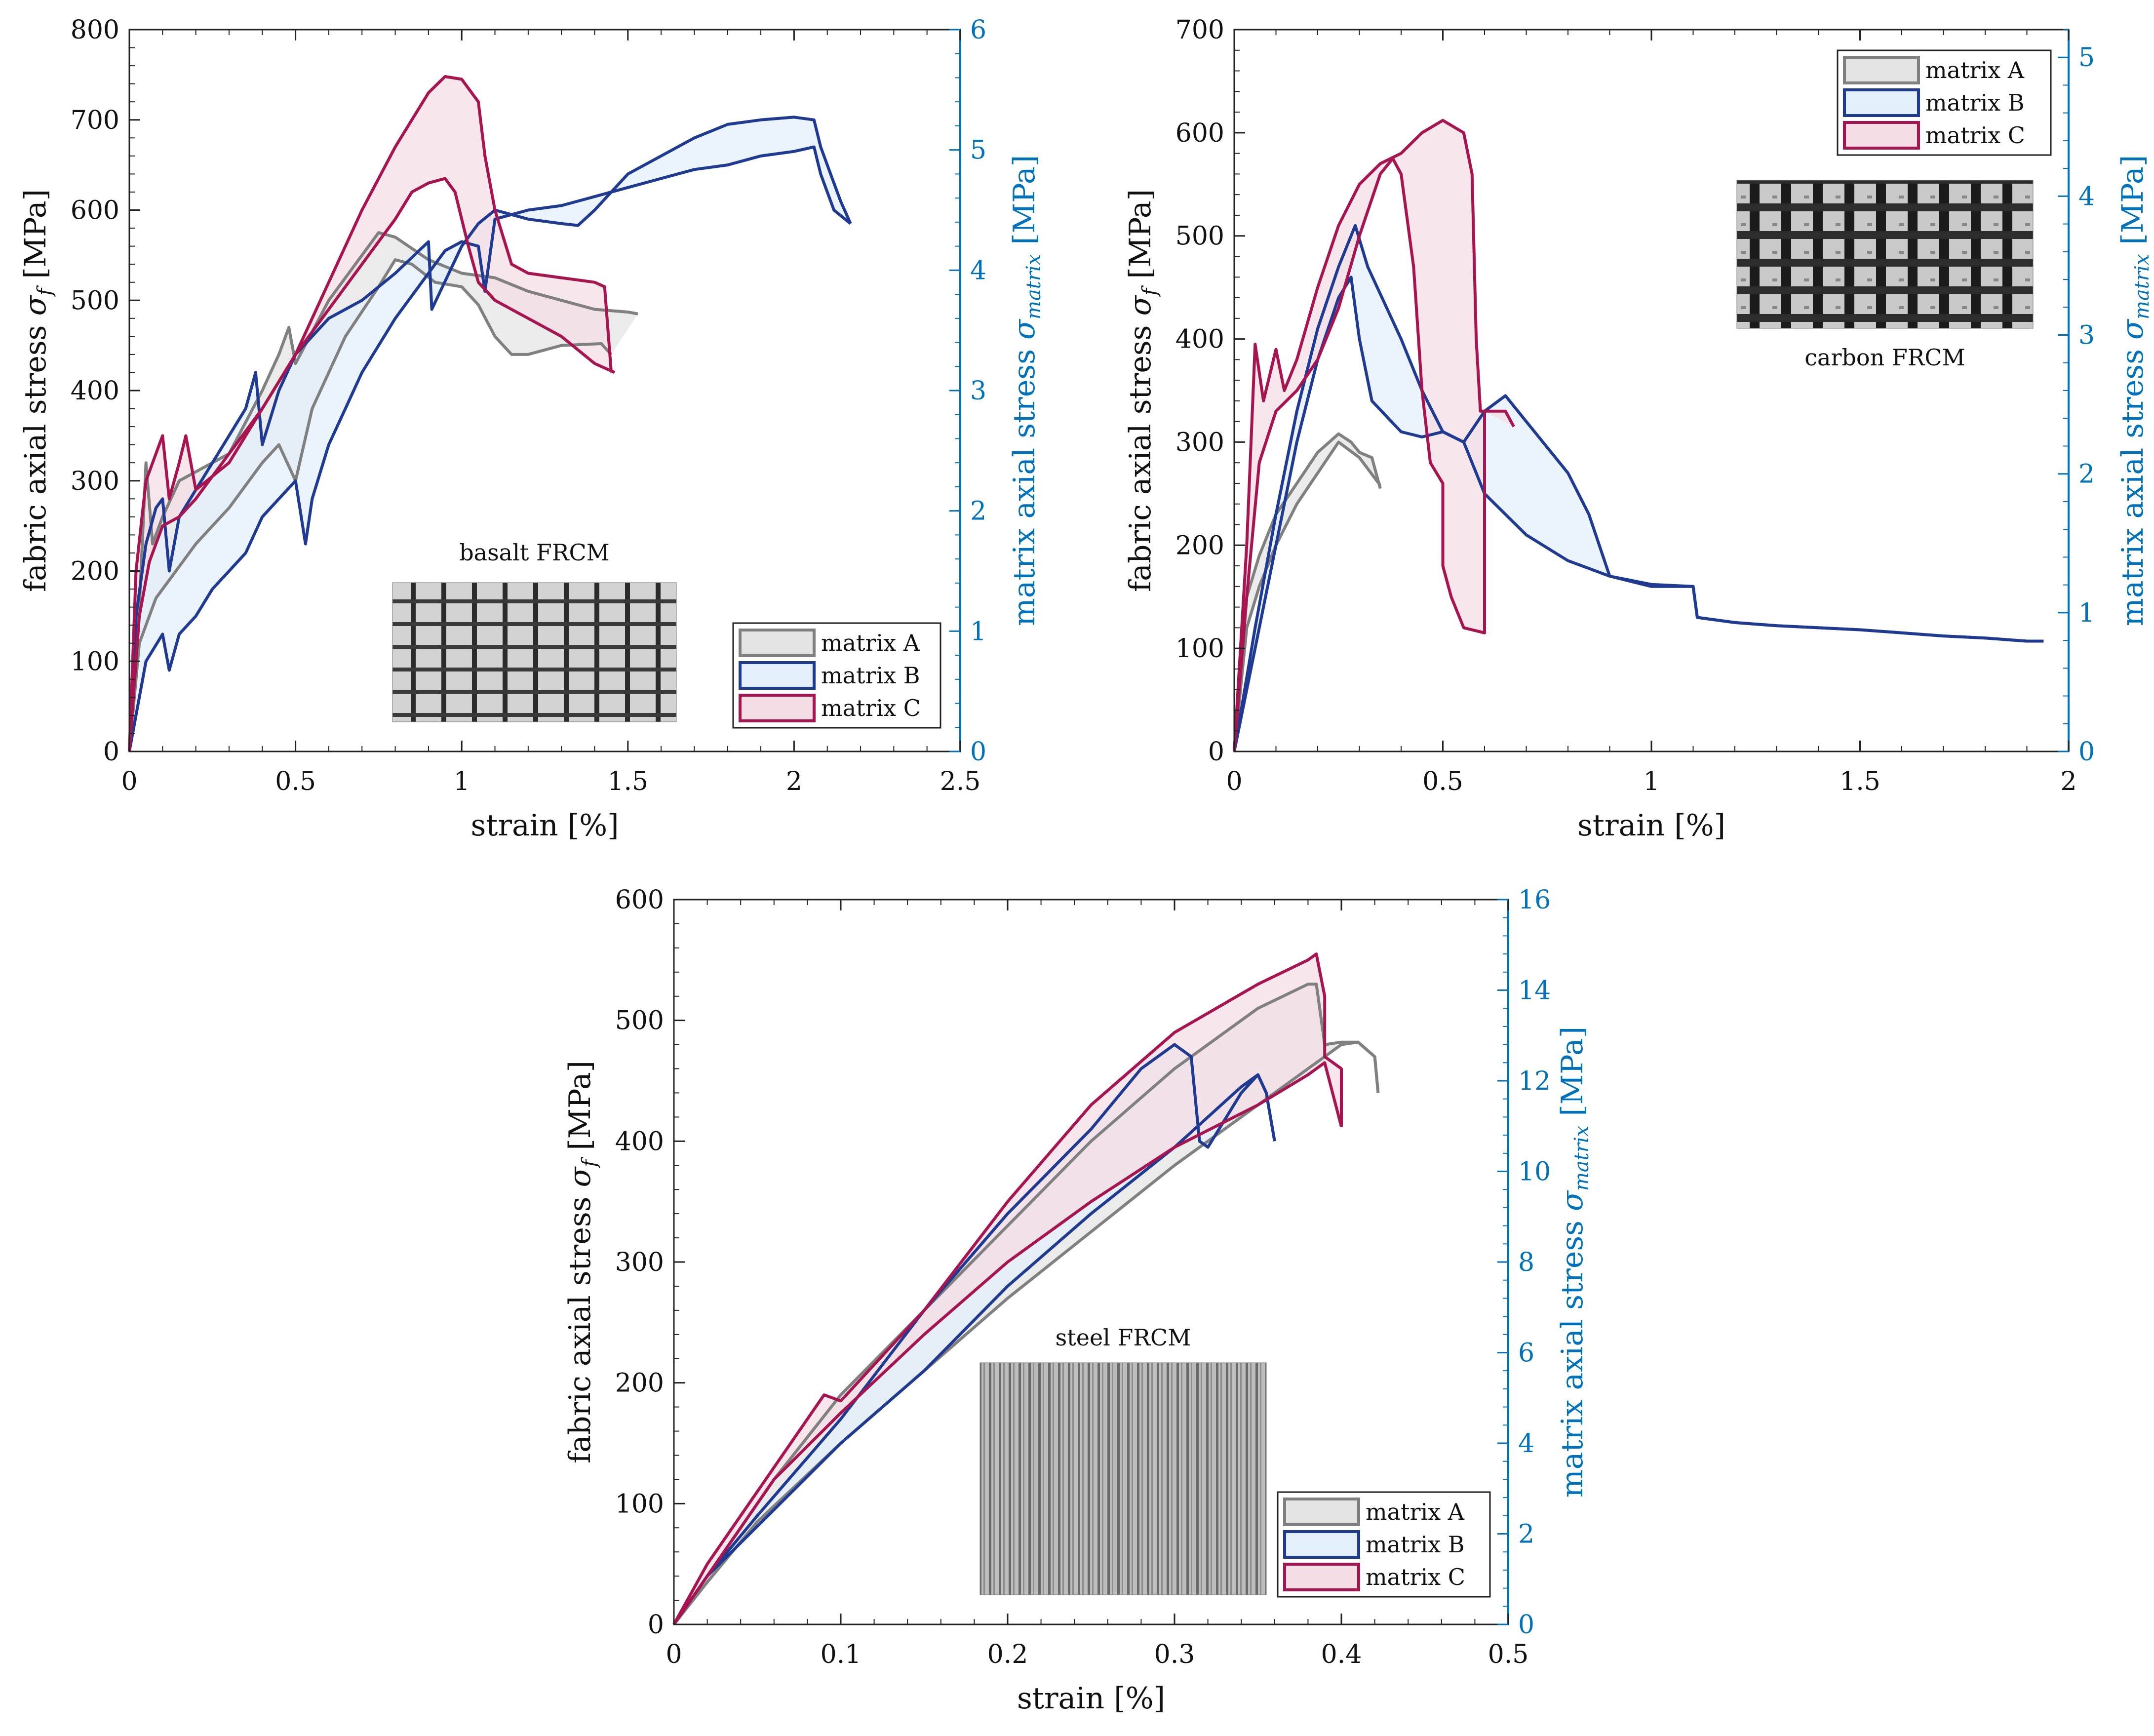  I want to click on y-tick-label: 800, so click(95, 30).